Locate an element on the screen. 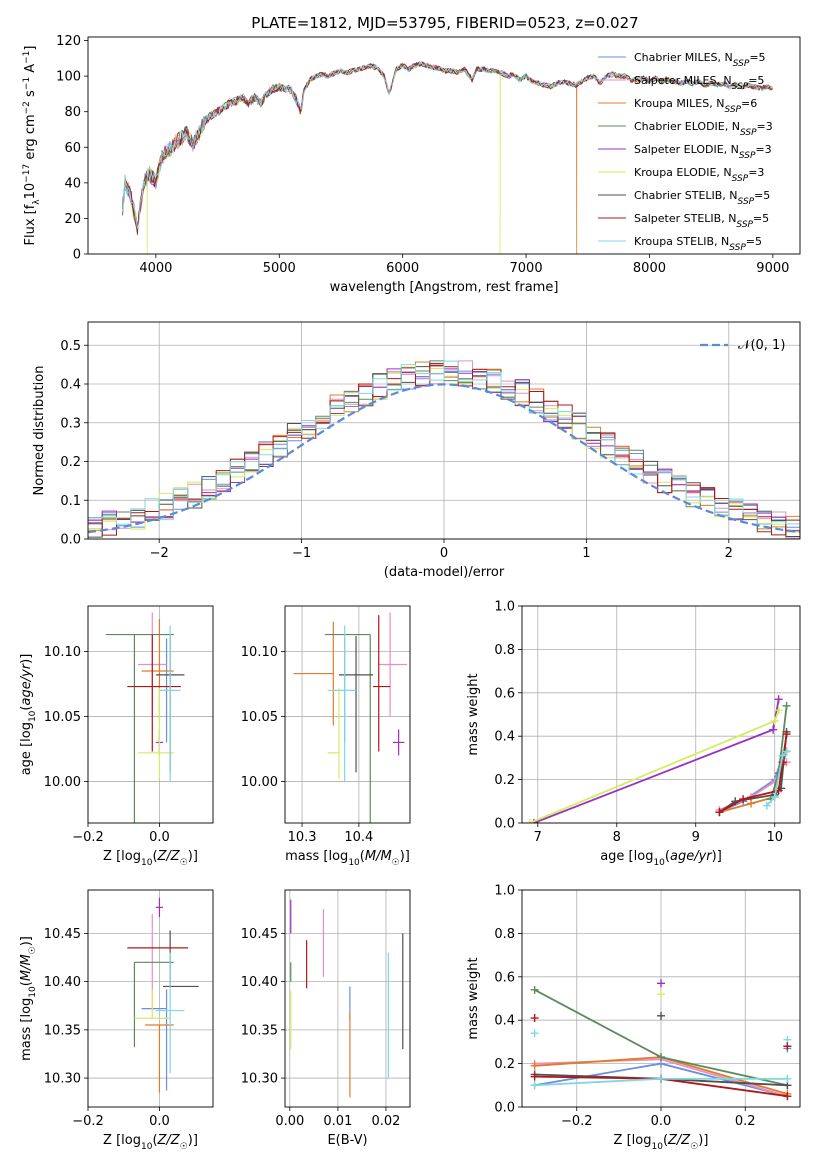 This screenshot has width=819, height=1170. label-segment: )] is located at coordinates (26, 941).